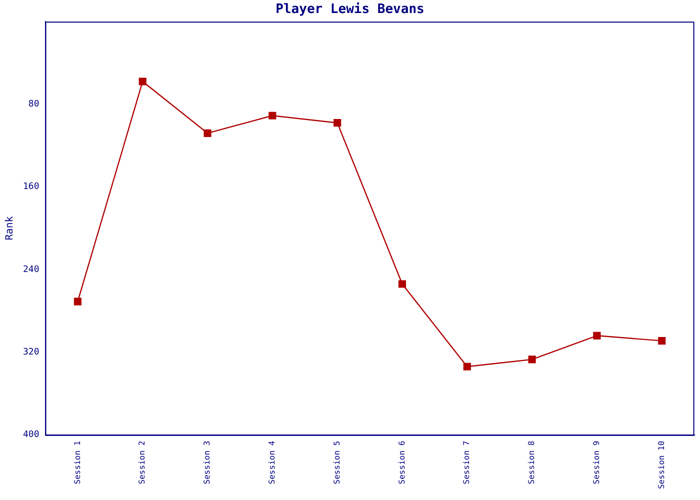 The image size is (700, 500). What do you see at coordinates (31, 187) in the screenshot?
I see `y-tick-label: 160` at bounding box center [31, 187].